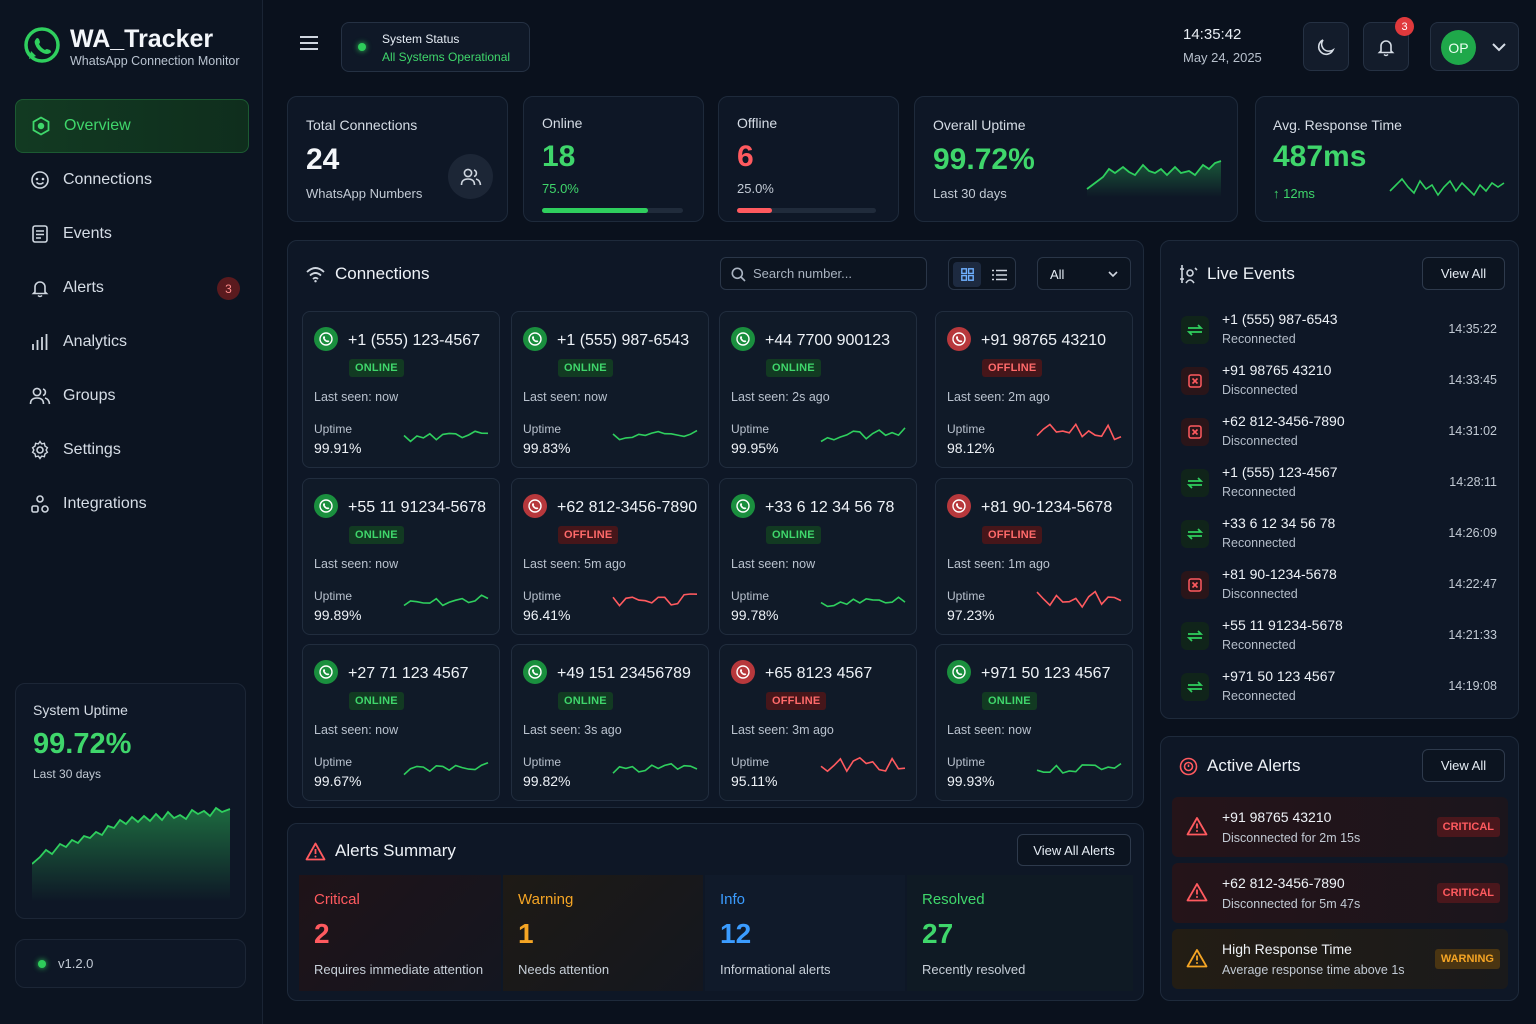 This screenshot has width=1536, height=1024. What do you see at coordinates (1340, 382) in the screenshot?
I see `event-row: +91 98765 43210 Disconnected 14:33:45` at bounding box center [1340, 382].